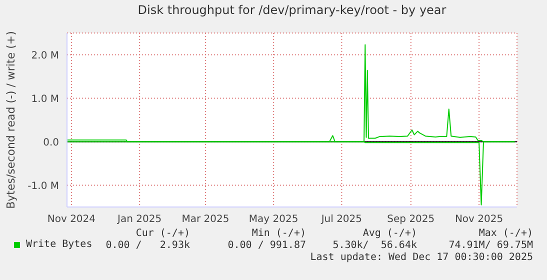 This screenshot has height=280, width=547. What do you see at coordinates (389, 233) in the screenshot?
I see `text: Avg (-/+)` at bounding box center [389, 233].